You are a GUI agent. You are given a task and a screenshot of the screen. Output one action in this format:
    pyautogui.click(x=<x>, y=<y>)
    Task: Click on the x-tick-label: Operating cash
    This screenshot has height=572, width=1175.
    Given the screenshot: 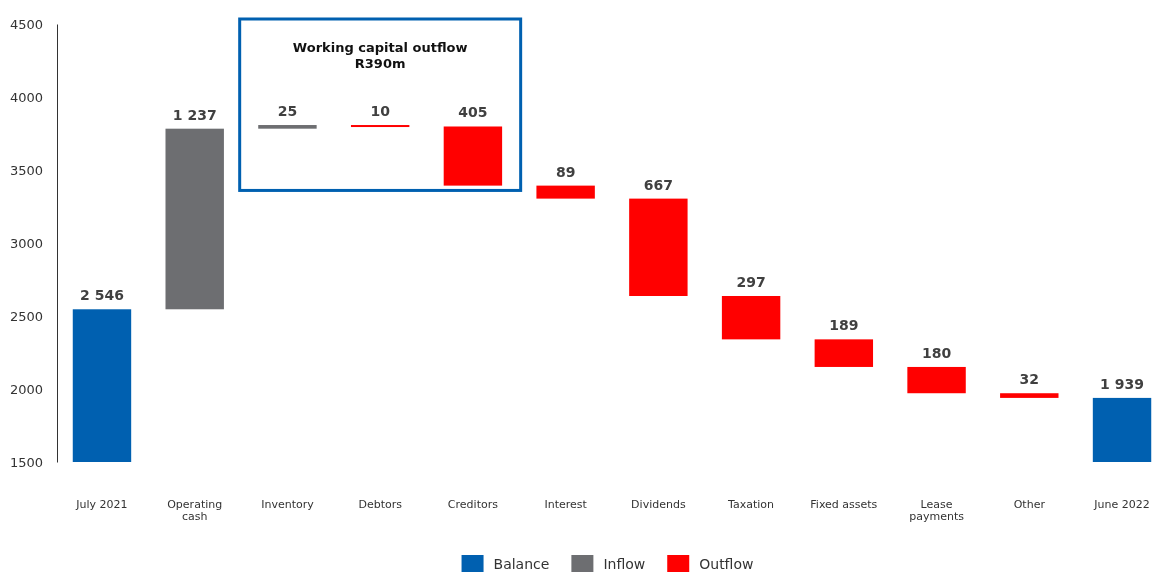 What is the action you would take?
    pyautogui.click(x=195, y=510)
    